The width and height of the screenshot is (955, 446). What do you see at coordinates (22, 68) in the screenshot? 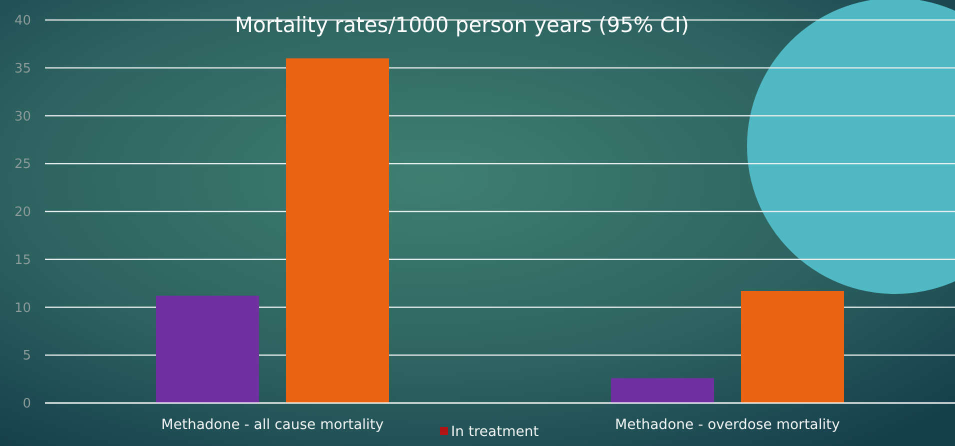
I see `y-tick-label: 35` at bounding box center [22, 68].